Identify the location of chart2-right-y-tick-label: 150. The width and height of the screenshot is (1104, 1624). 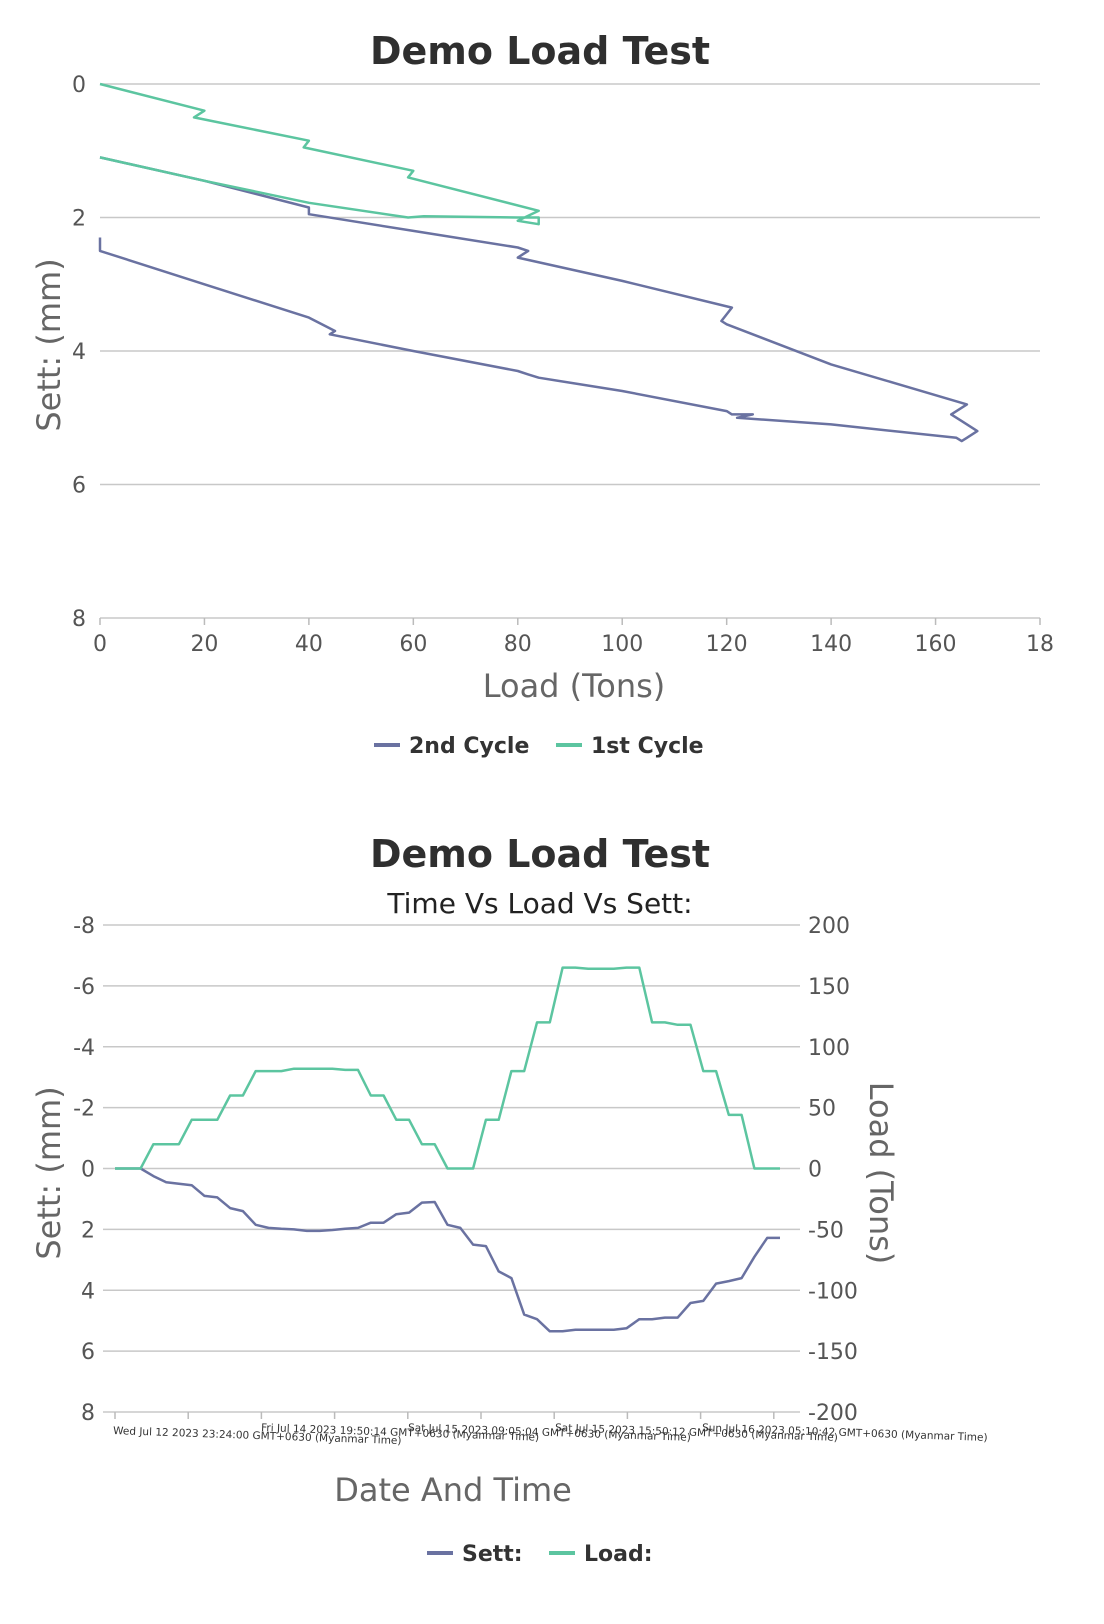
(829, 987).